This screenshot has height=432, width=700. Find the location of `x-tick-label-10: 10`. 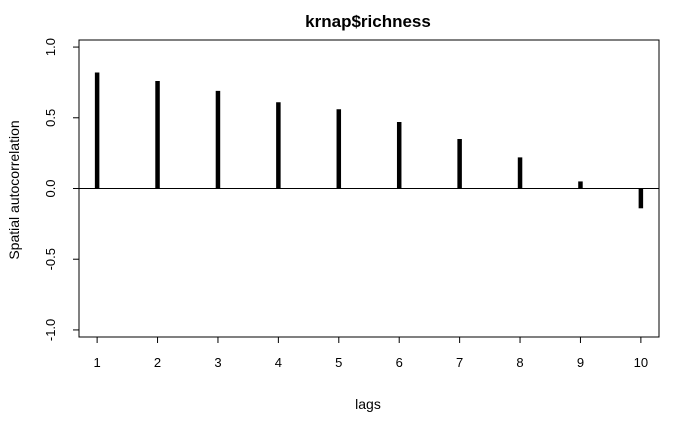

x-tick-label-10: 10 is located at coordinates (641, 362).